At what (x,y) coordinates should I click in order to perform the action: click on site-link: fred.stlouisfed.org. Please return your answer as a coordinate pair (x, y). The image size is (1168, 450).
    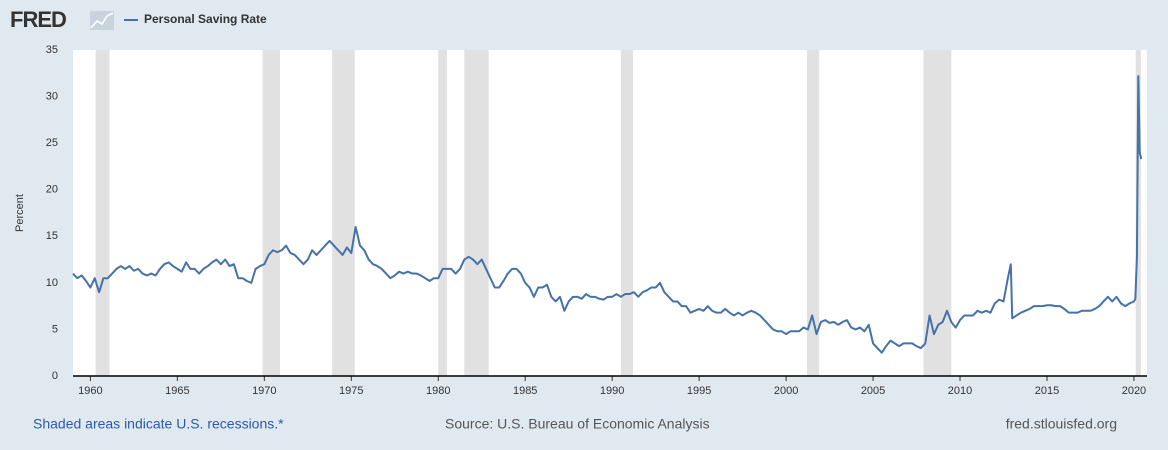
    Looking at the image, I should click on (1061, 424).